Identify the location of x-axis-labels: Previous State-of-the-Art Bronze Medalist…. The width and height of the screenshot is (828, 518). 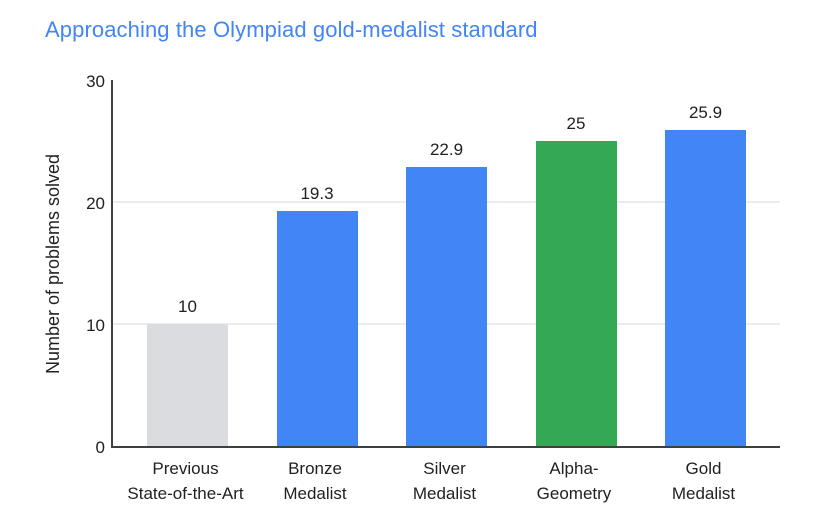
(445, 486).